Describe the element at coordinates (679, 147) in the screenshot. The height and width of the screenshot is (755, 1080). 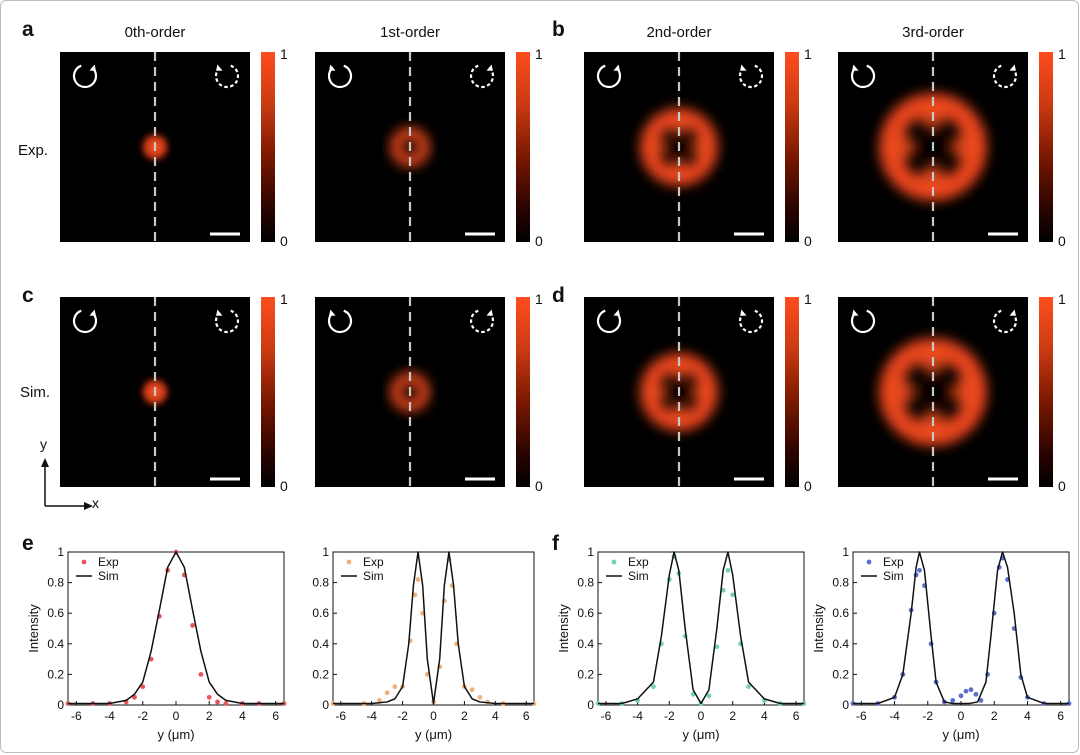
I see `beam-image-exp-2nd` at that location.